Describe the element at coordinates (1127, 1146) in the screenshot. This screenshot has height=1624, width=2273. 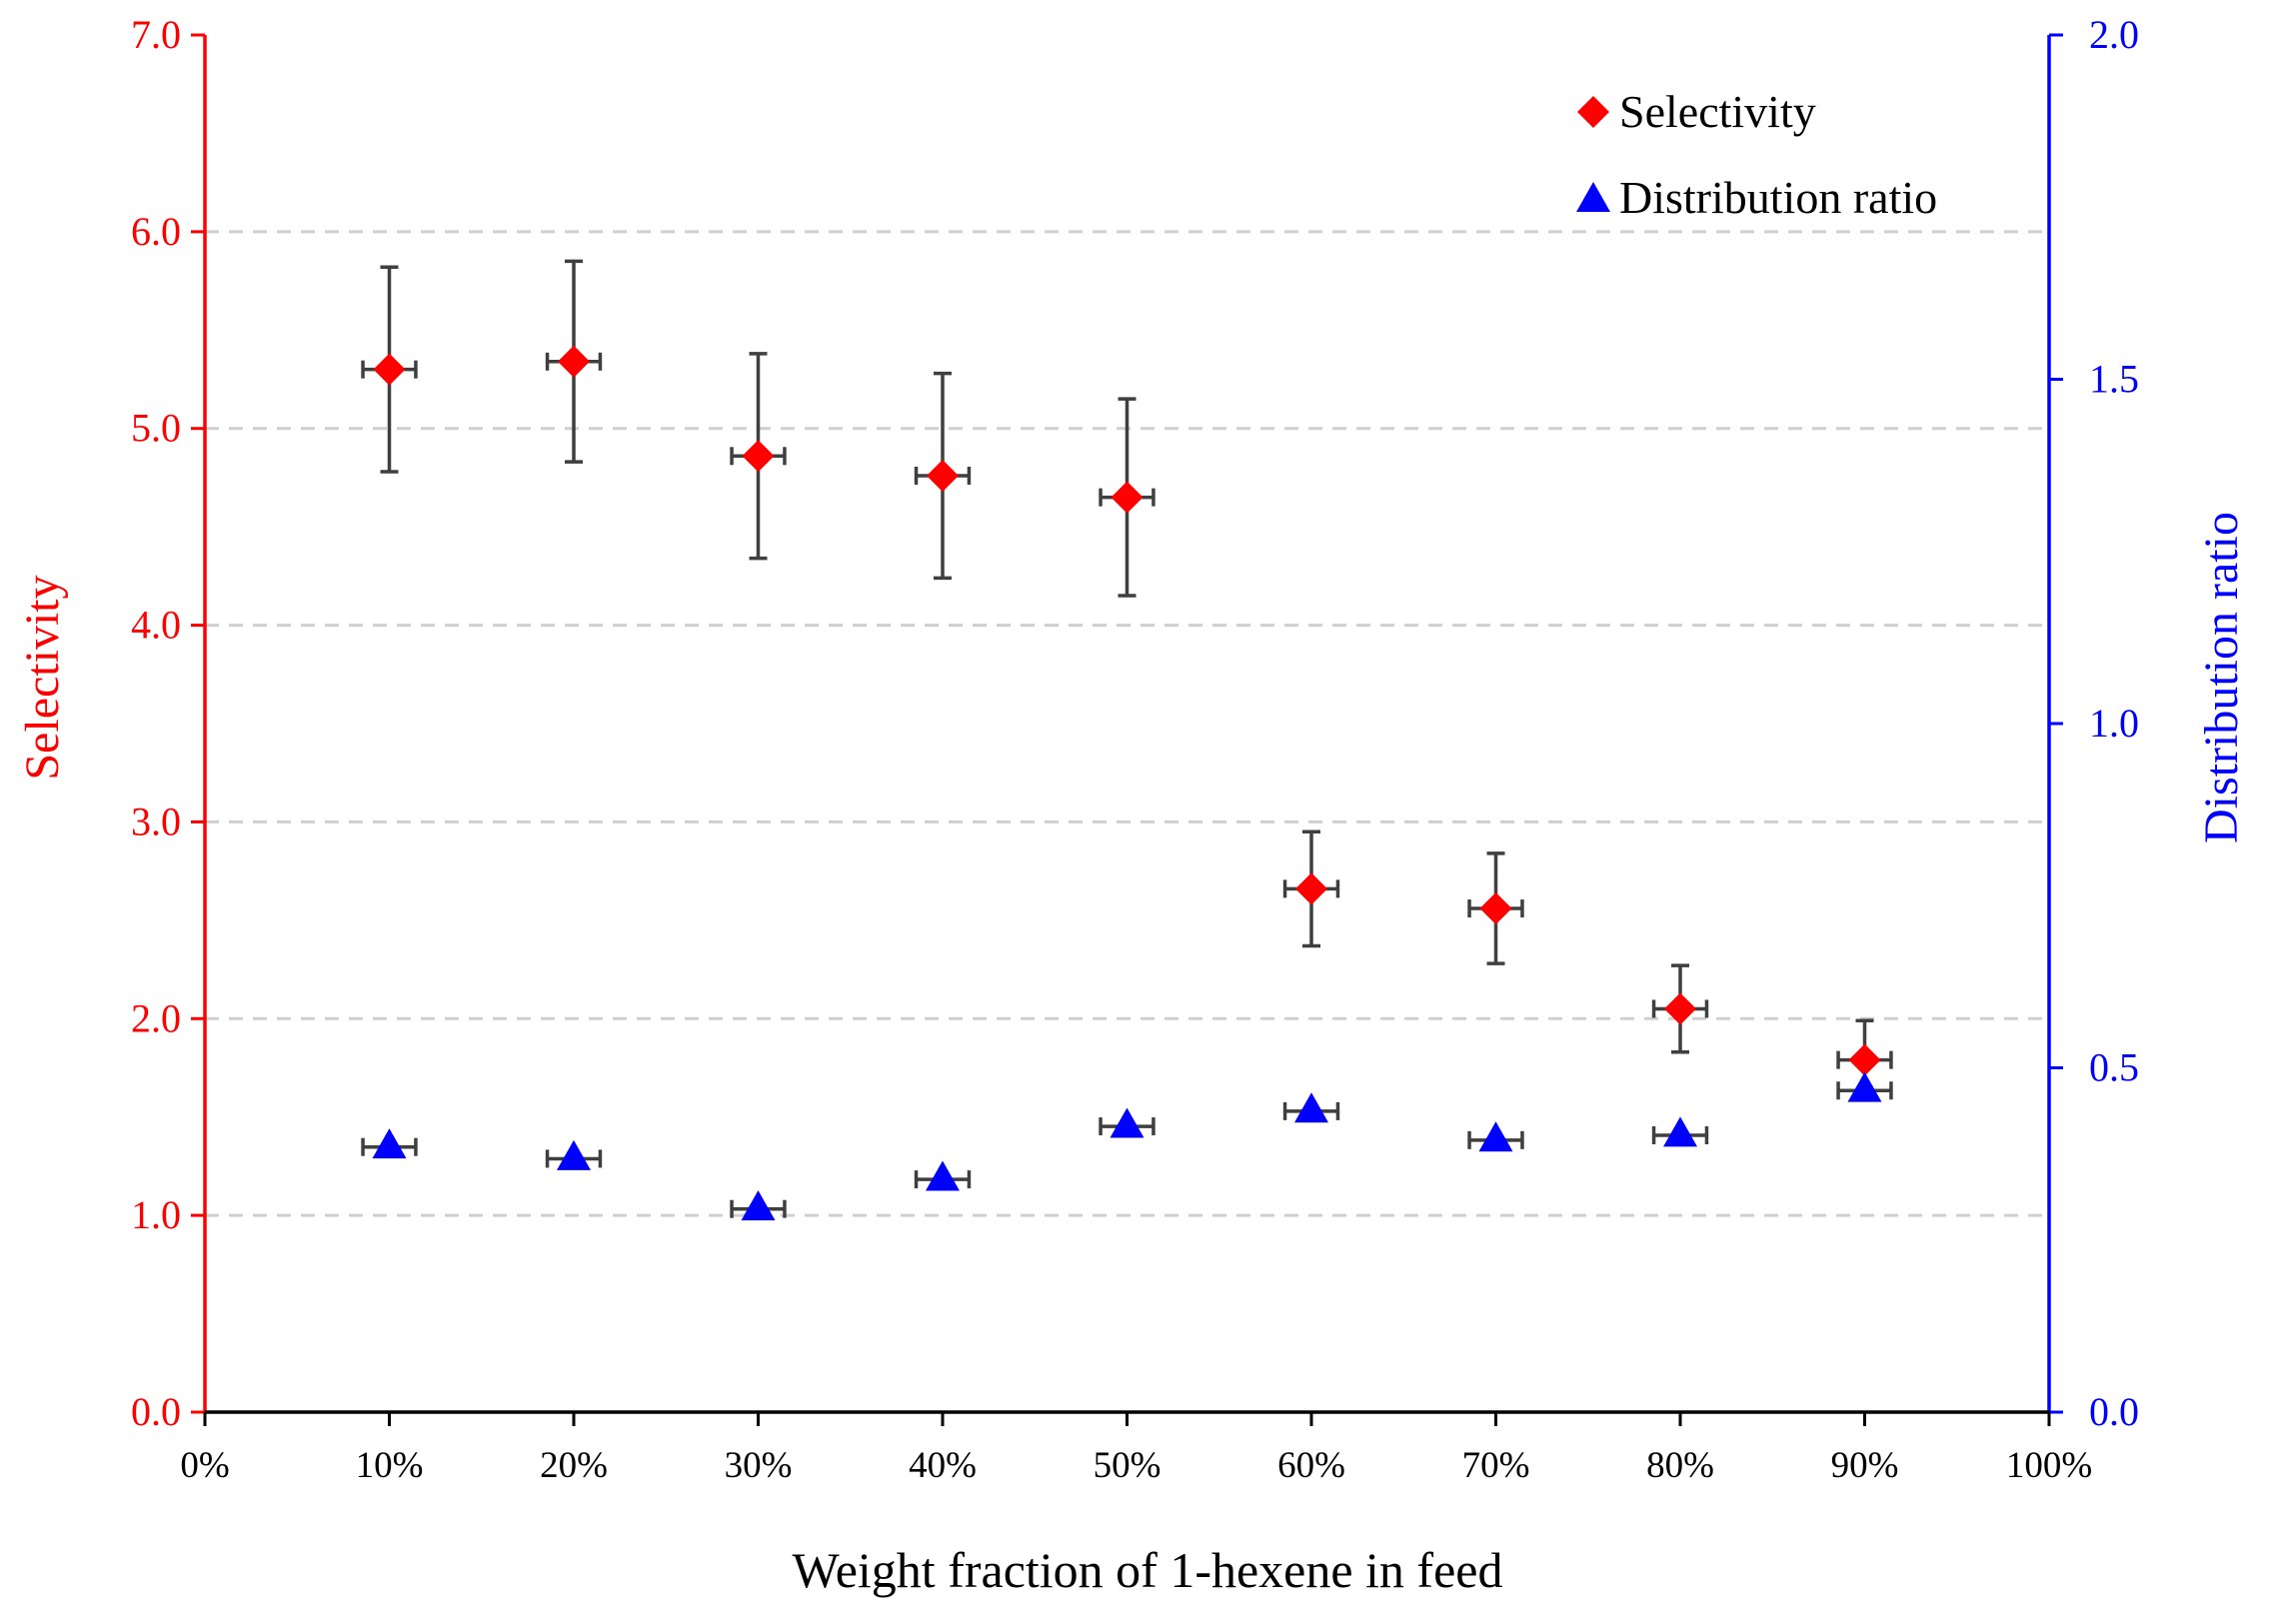
I see `series-distribution-ratio` at that location.